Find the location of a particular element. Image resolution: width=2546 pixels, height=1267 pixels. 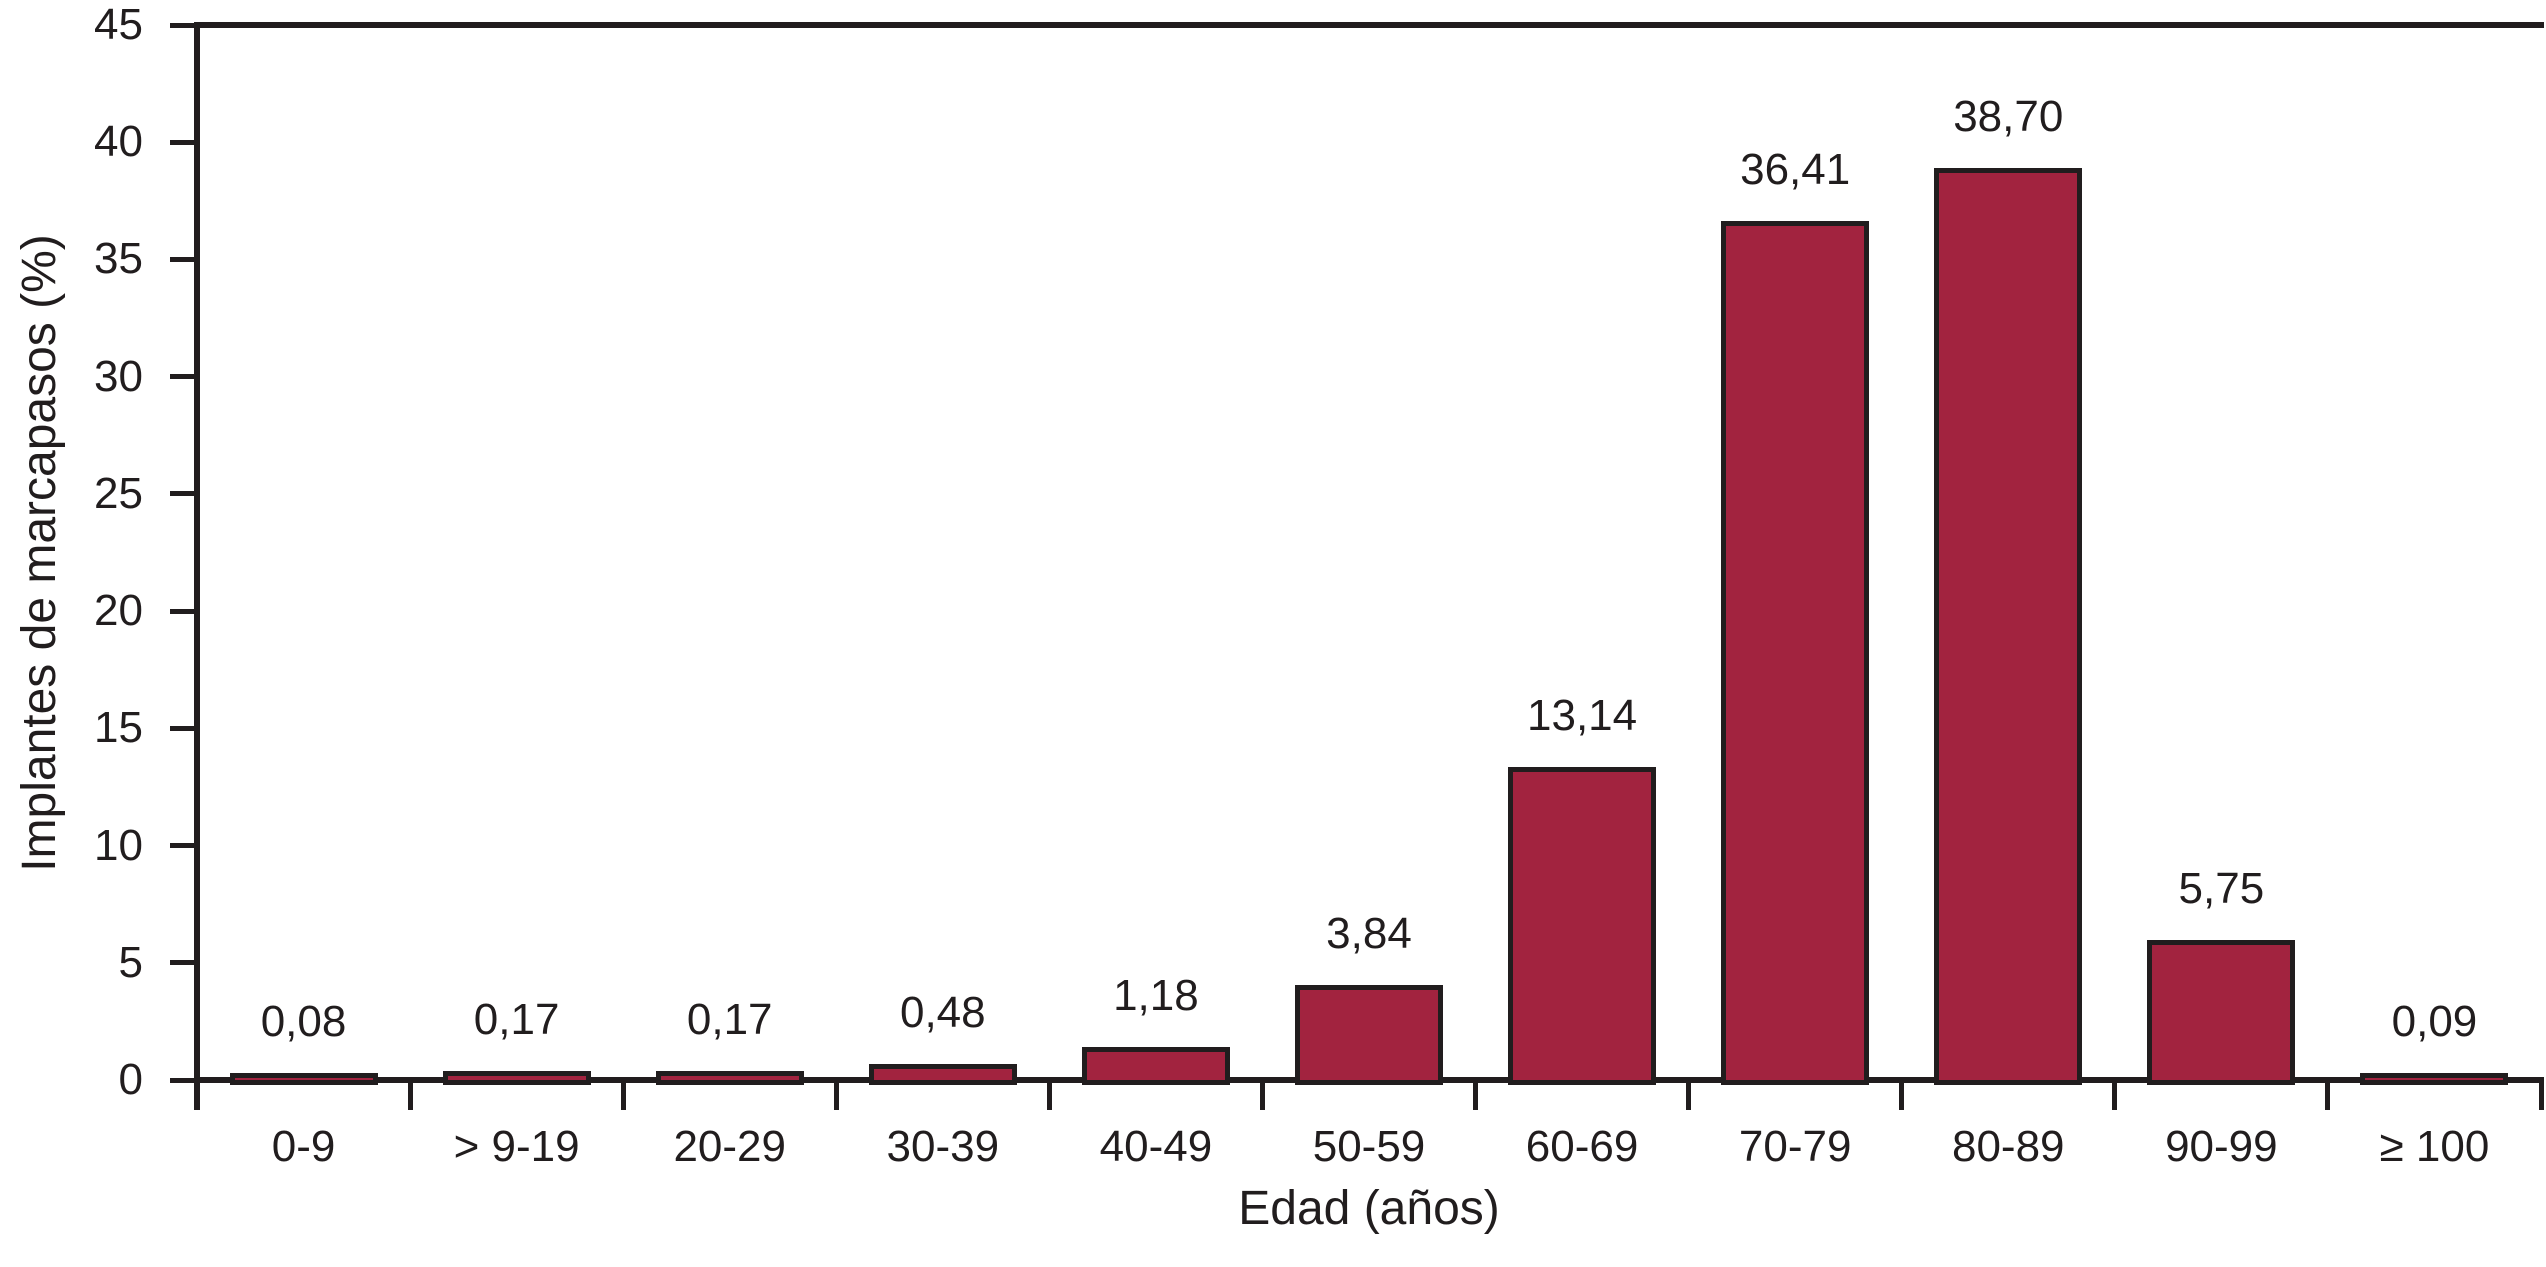

y-tick-label: 15 is located at coordinates (118, 728).